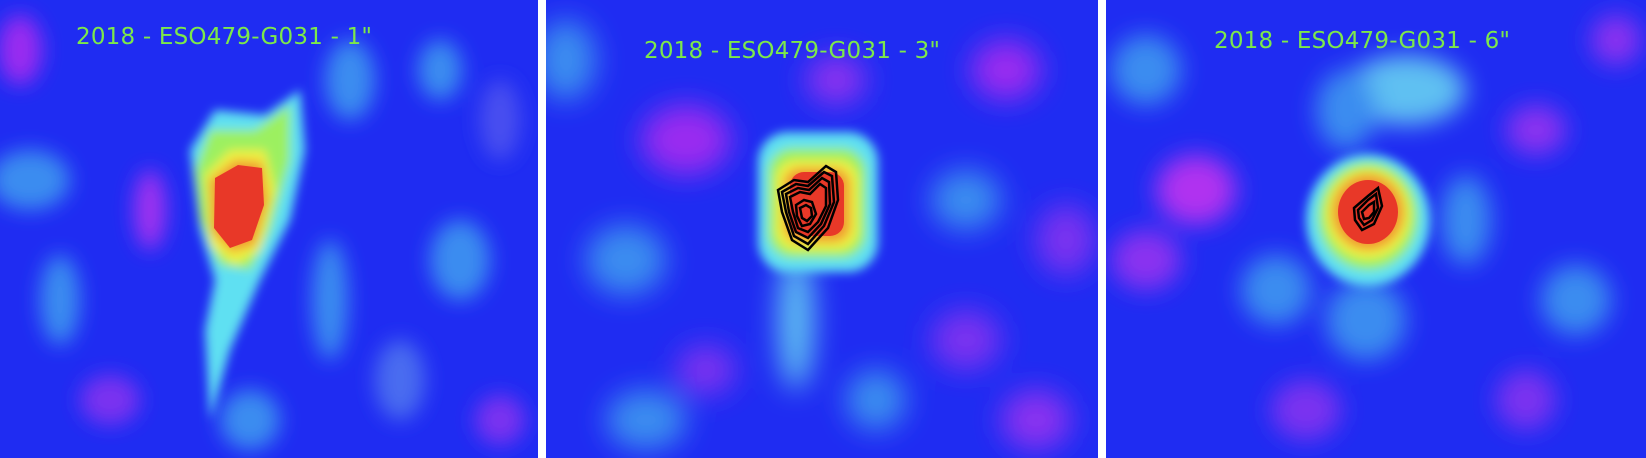 The image size is (1646, 458). What do you see at coordinates (239, 206) in the screenshot?
I see `panel-1-peak` at bounding box center [239, 206].